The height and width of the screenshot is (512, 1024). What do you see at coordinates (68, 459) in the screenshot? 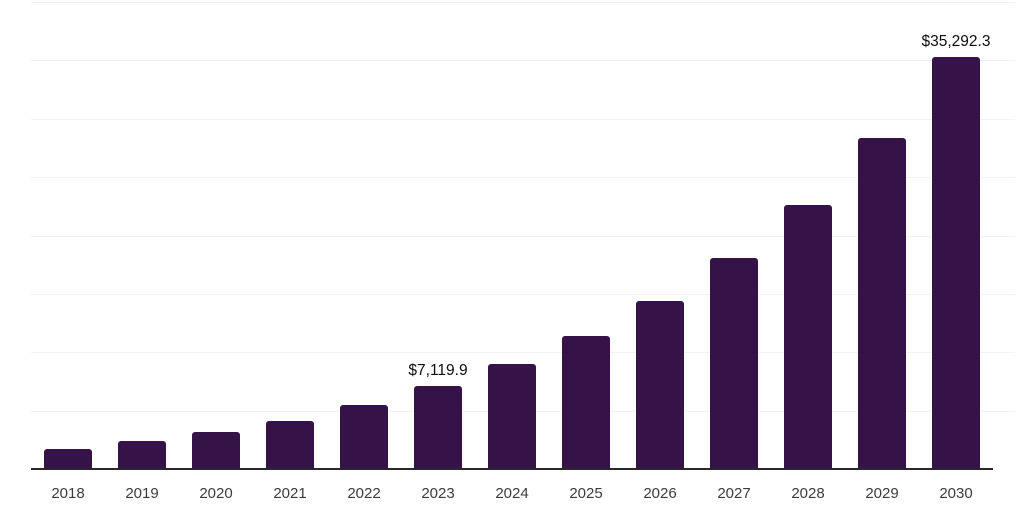
I see `bar-2018` at bounding box center [68, 459].